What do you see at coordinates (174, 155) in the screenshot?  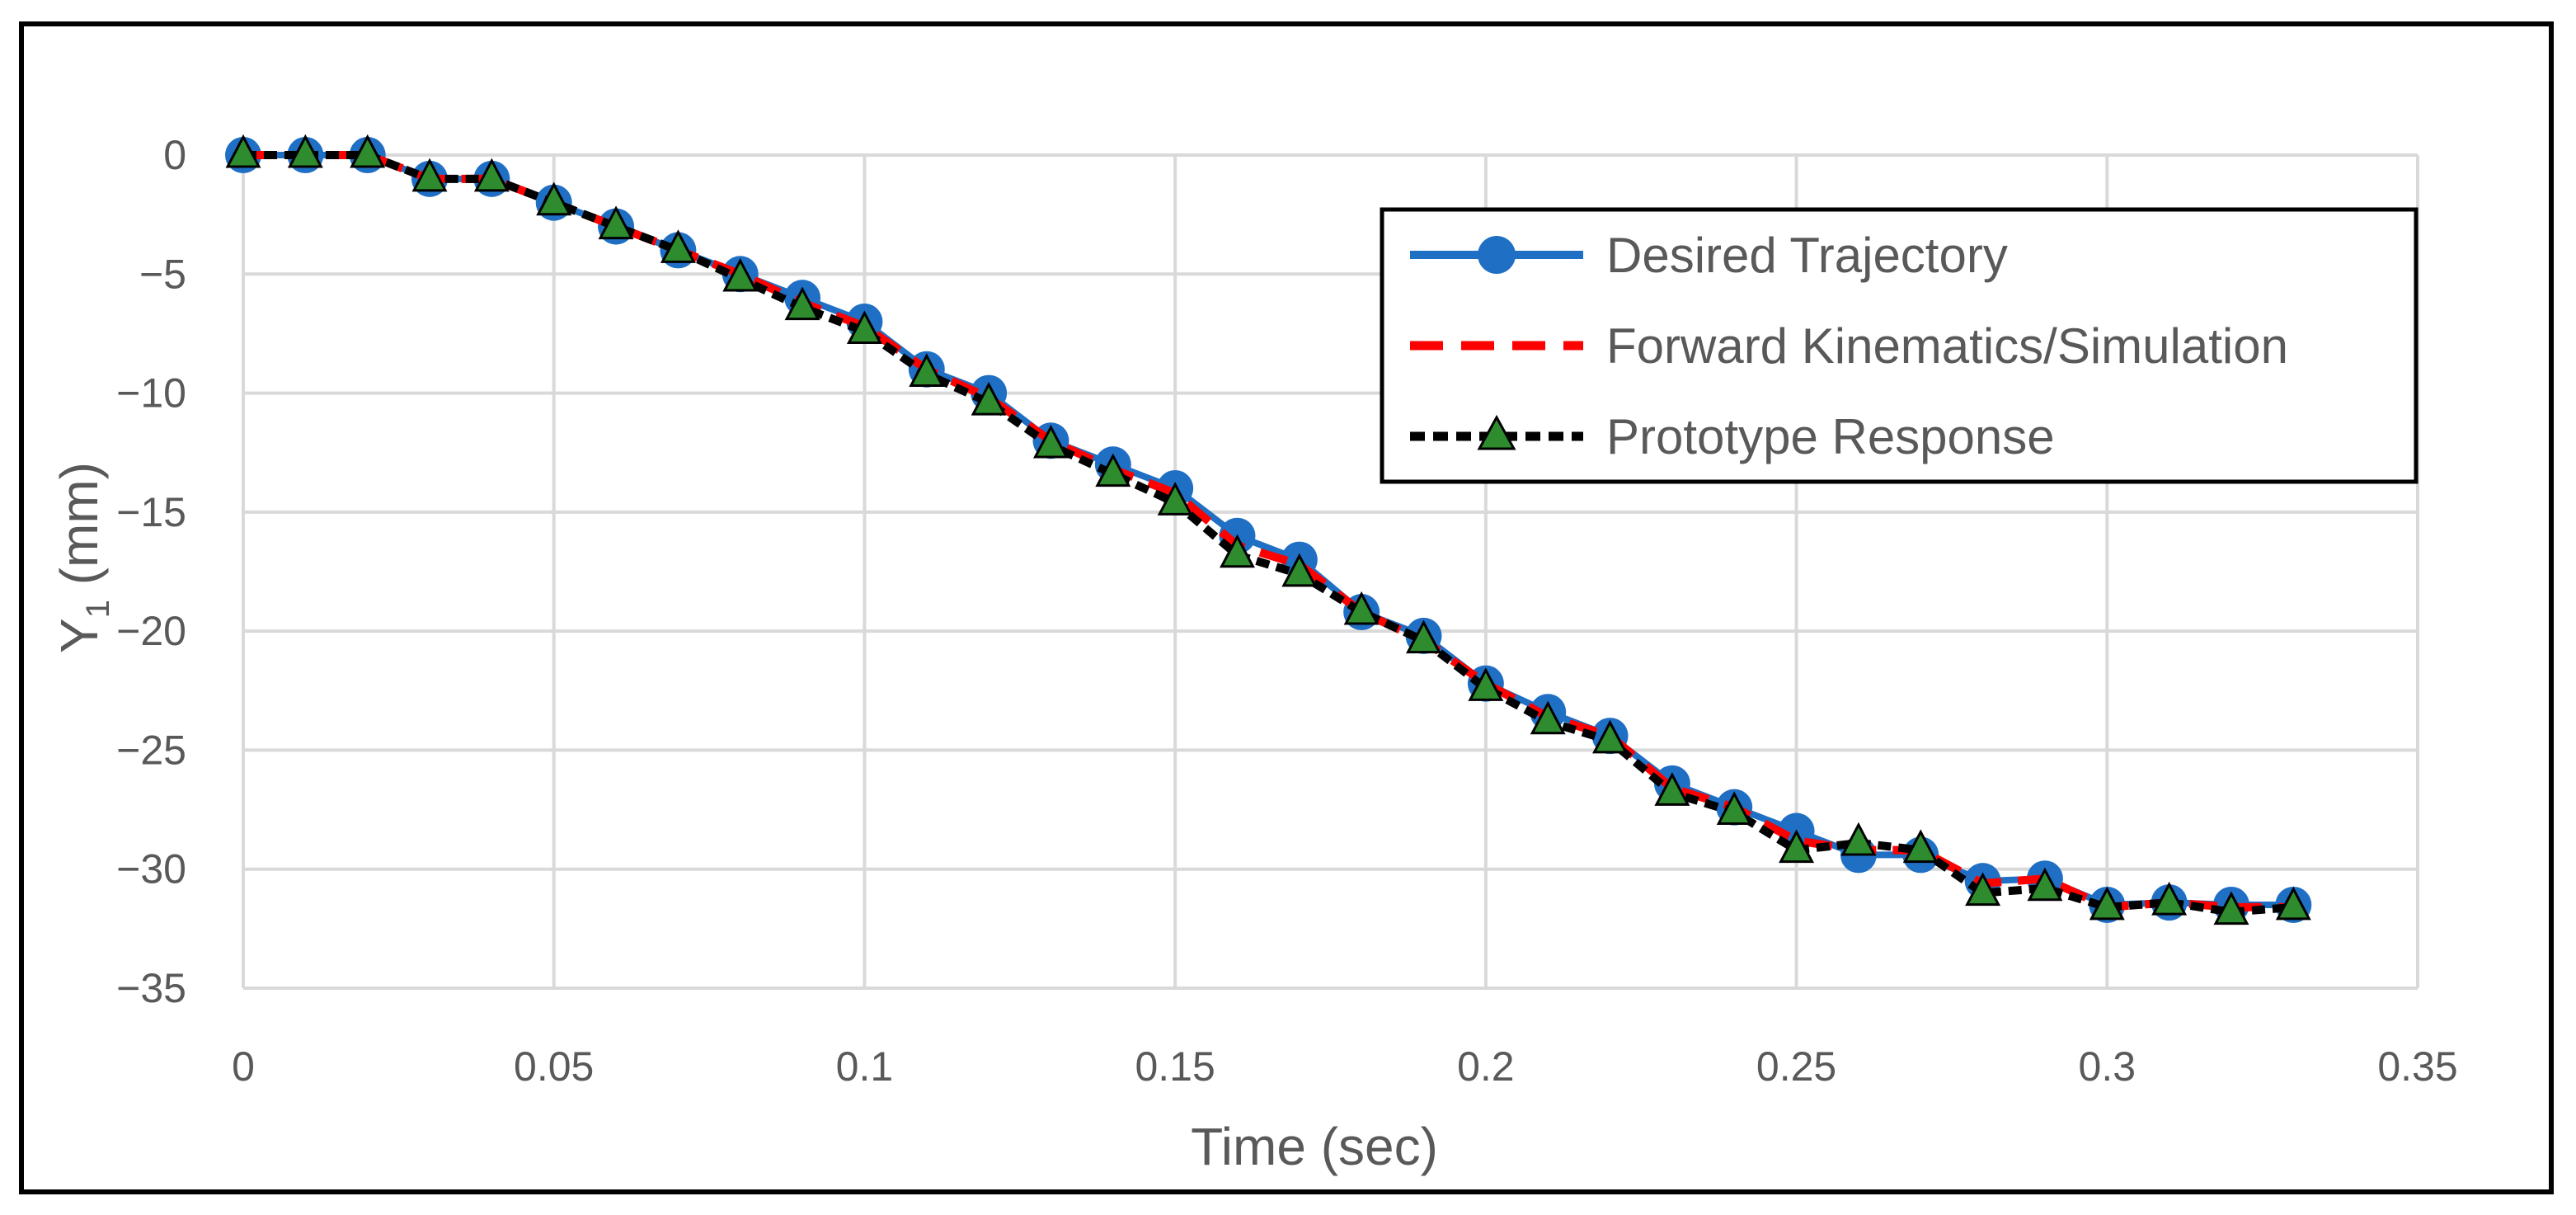 I see `y-tick-label: 0` at bounding box center [174, 155].